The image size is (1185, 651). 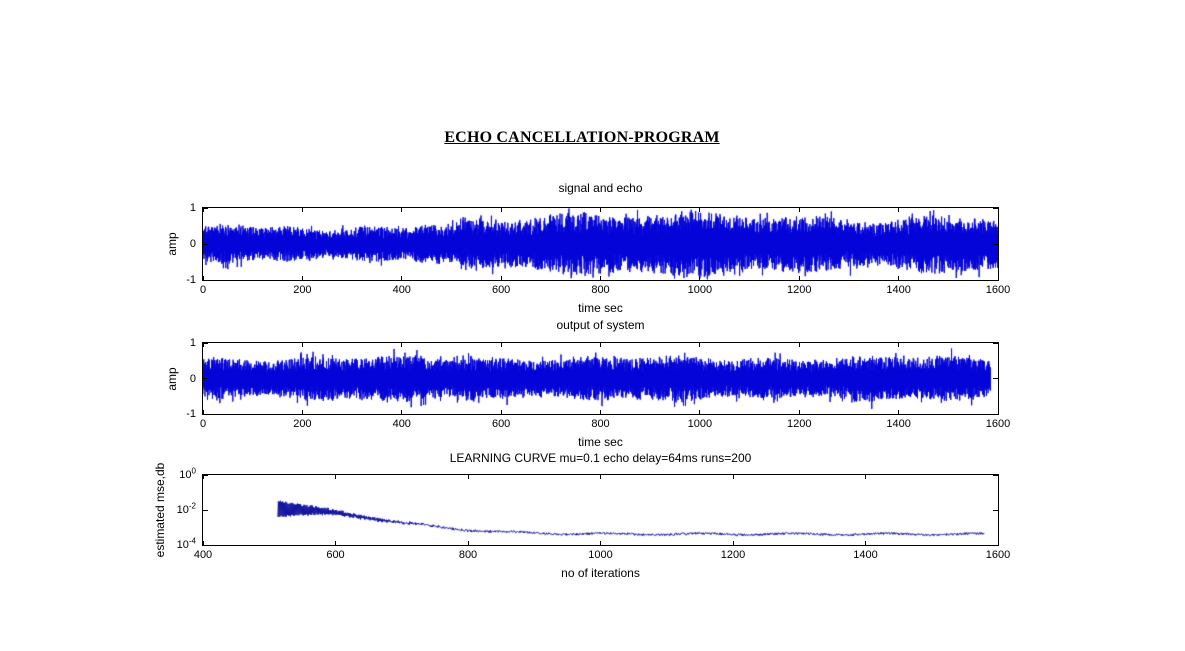 I want to click on y-tick-label: 1, so click(x=192, y=343).